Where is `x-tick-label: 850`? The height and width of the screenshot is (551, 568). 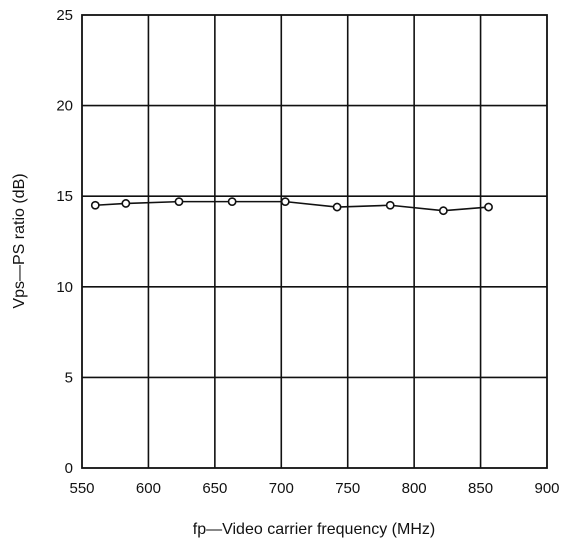
x-tick-label: 850 is located at coordinates (480, 488).